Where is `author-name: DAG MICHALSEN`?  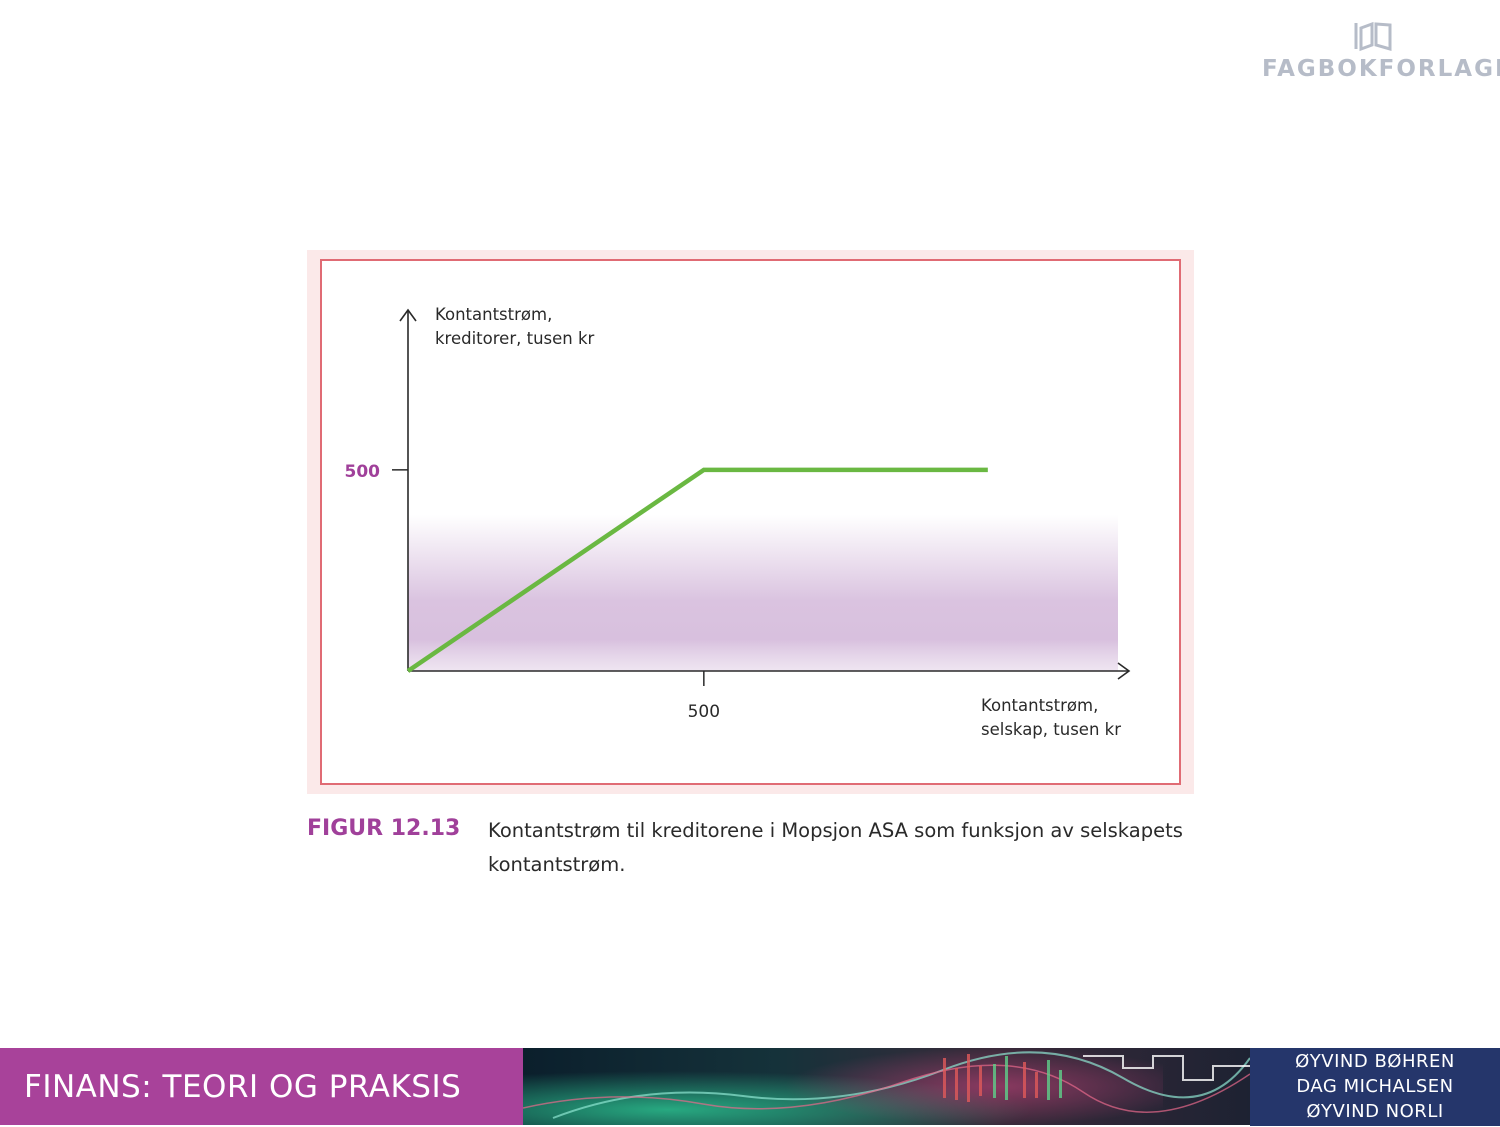
author-name: DAG MICHALSEN is located at coordinates (1375, 1086).